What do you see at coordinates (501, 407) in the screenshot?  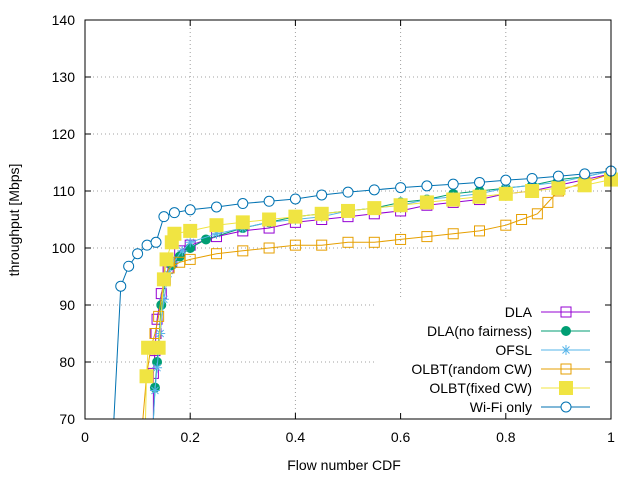 I see `legend-label: Wi-Fi only` at bounding box center [501, 407].